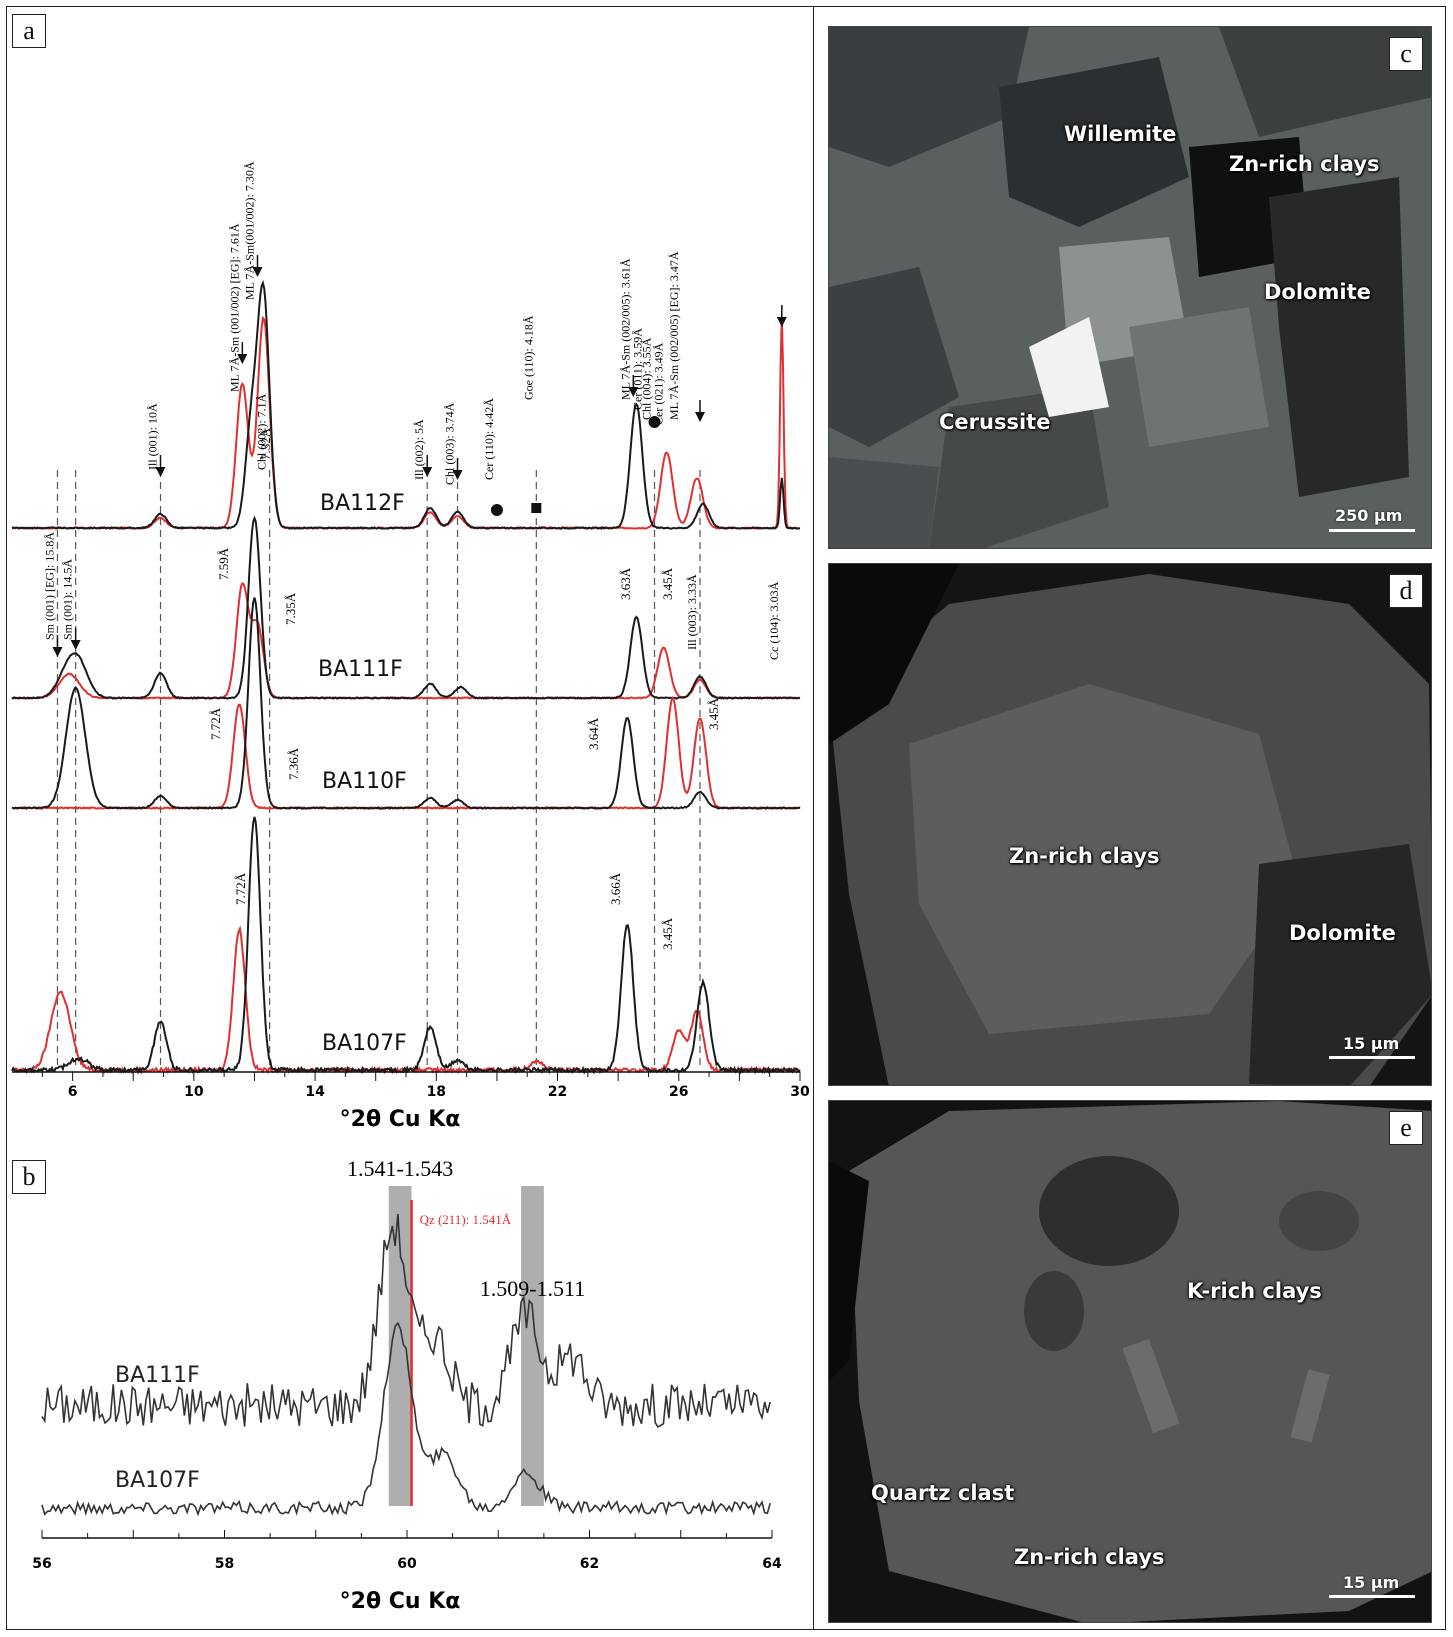 Image resolution: width=1453 pixels, height=1637 pixels. What do you see at coordinates (406, 703) in the screenshot?
I see `air-dried-line-BA110F` at bounding box center [406, 703].